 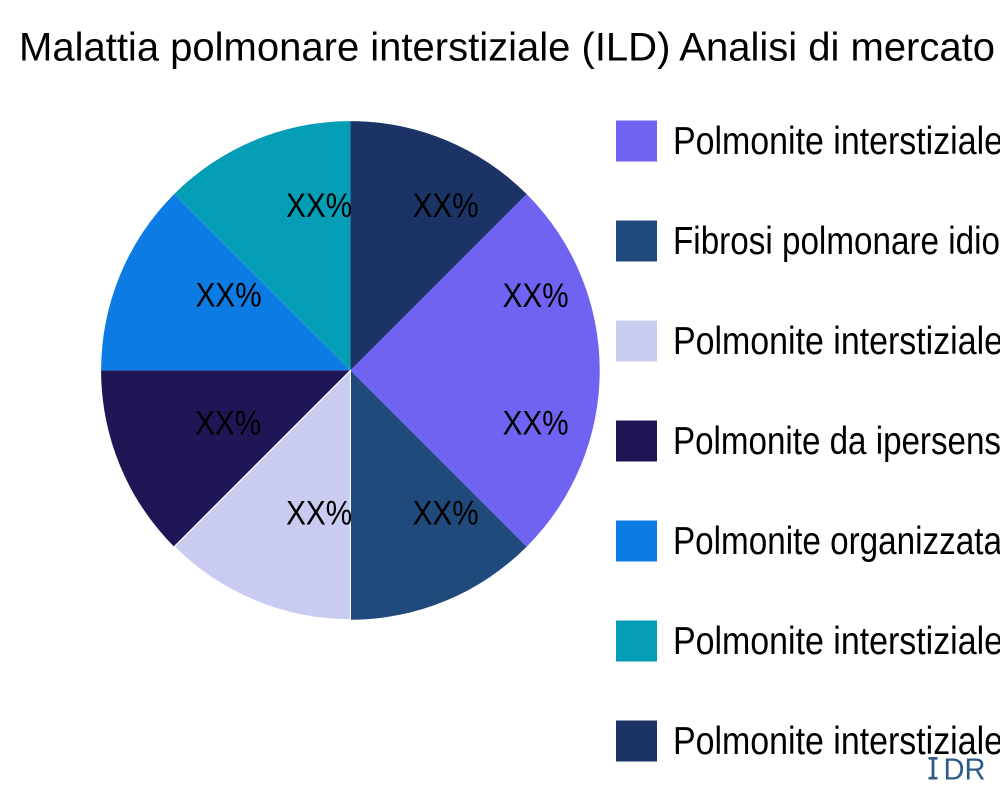 What do you see at coordinates (836, 541) in the screenshot?
I see `svg-text: Polmonite organizzata` at bounding box center [836, 541].